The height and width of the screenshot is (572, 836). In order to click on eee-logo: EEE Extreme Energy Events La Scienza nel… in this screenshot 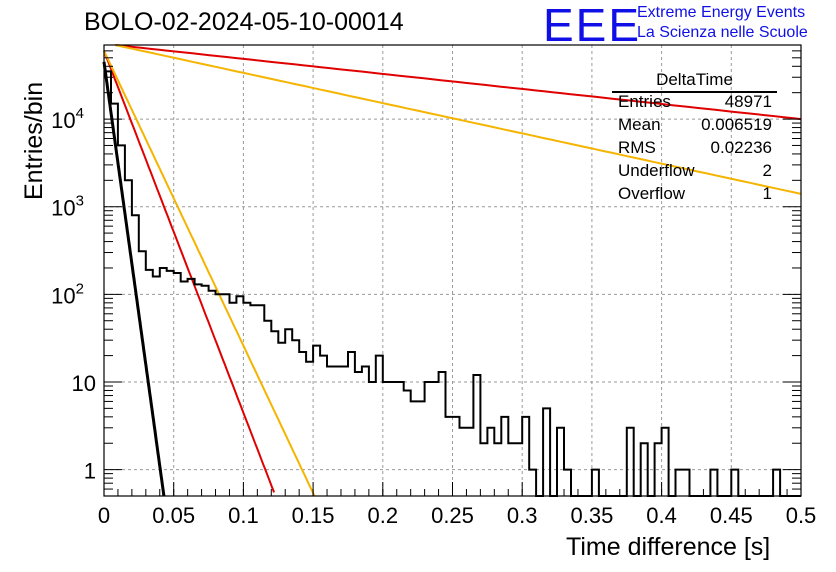, I will do `click(688, 26)`.